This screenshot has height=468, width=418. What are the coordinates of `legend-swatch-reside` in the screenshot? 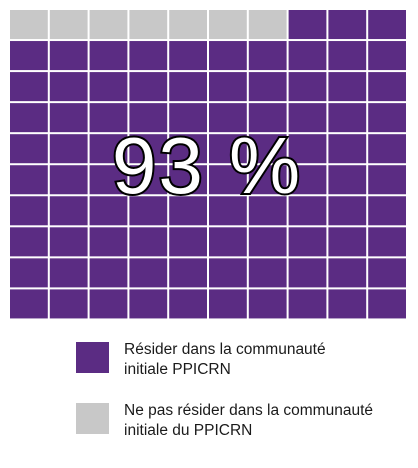 It's located at (92, 357).